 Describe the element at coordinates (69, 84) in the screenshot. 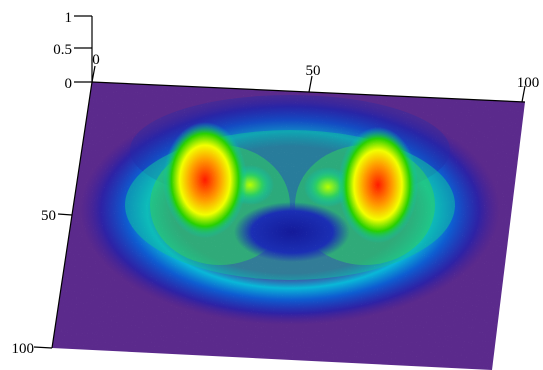

I see `z-tick-label: 0` at that location.